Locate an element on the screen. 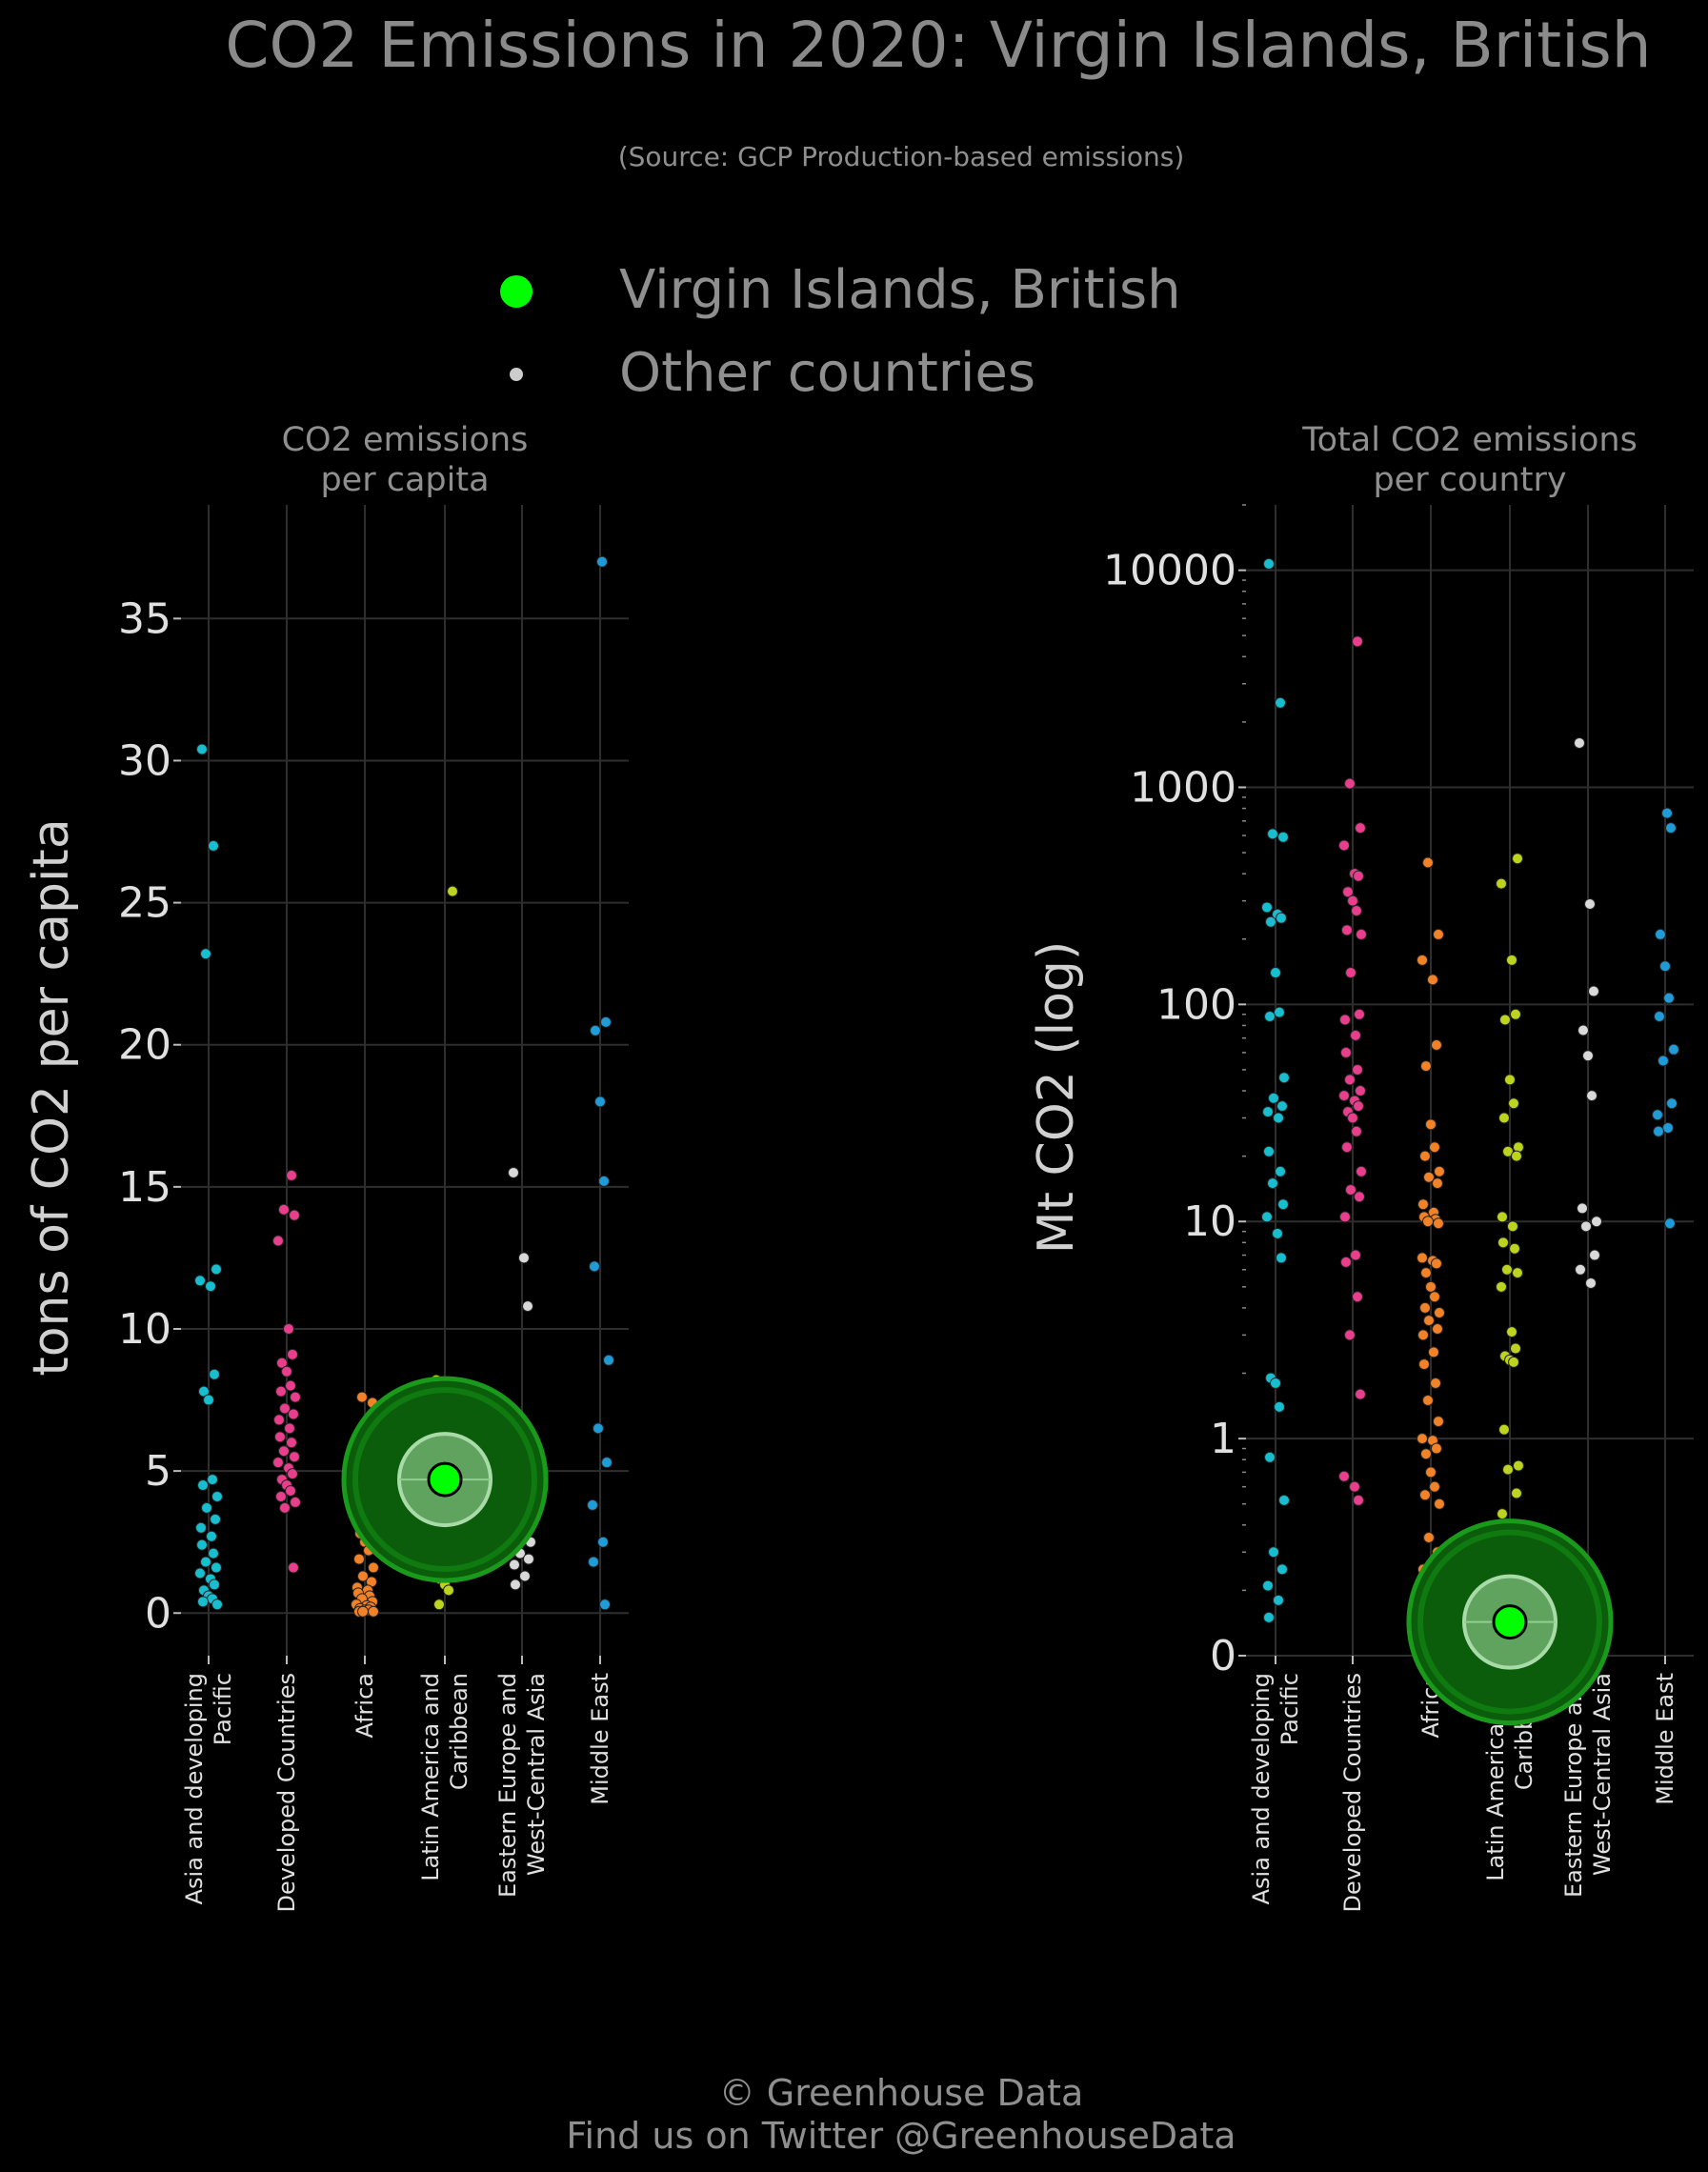 This screenshot has width=1708, height=2172. panel-title-line: Total CO2 emissions is located at coordinates (1470, 440).